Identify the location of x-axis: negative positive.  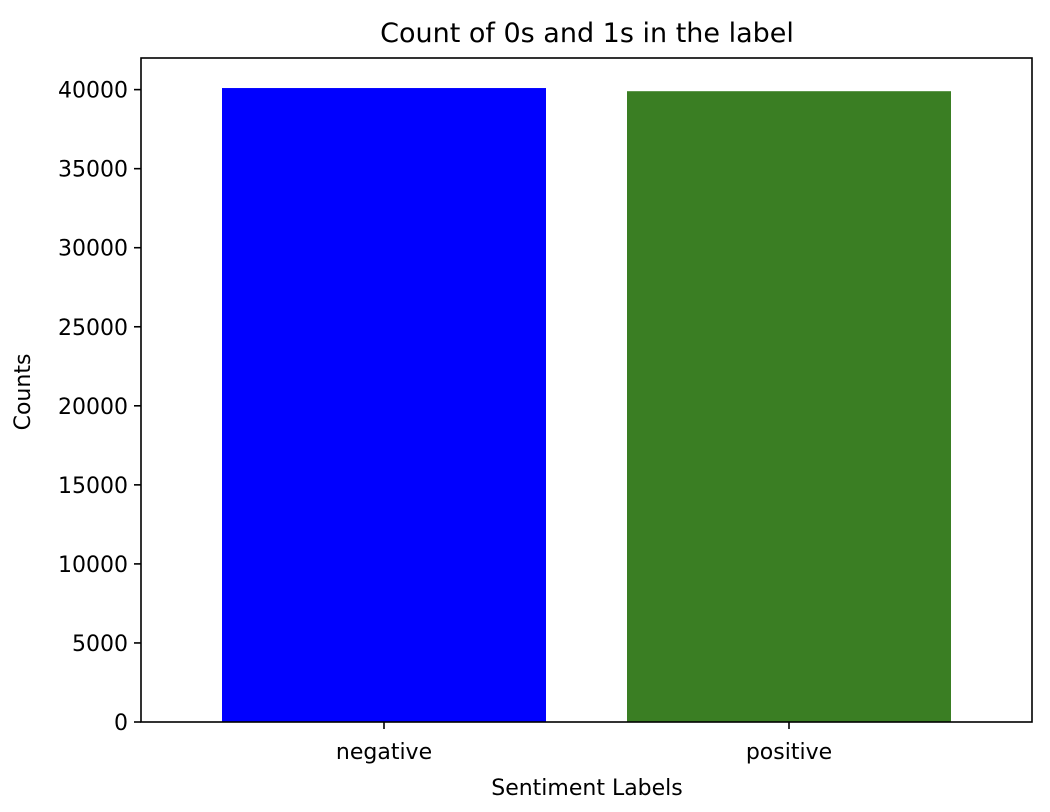
(584, 743).